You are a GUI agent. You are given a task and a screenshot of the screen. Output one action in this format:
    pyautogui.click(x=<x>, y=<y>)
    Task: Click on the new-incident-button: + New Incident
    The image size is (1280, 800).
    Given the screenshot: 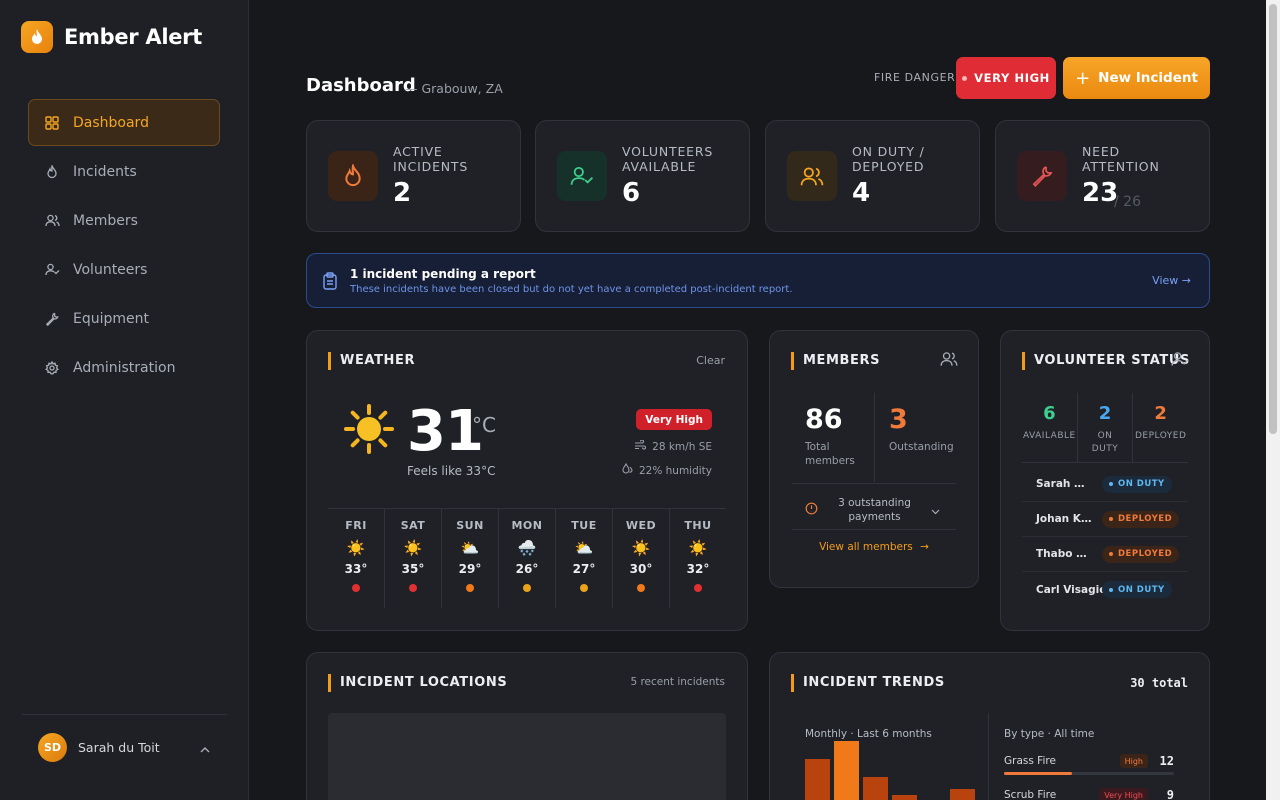 What is the action you would take?
    pyautogui.click(x=1136, y=78)
    